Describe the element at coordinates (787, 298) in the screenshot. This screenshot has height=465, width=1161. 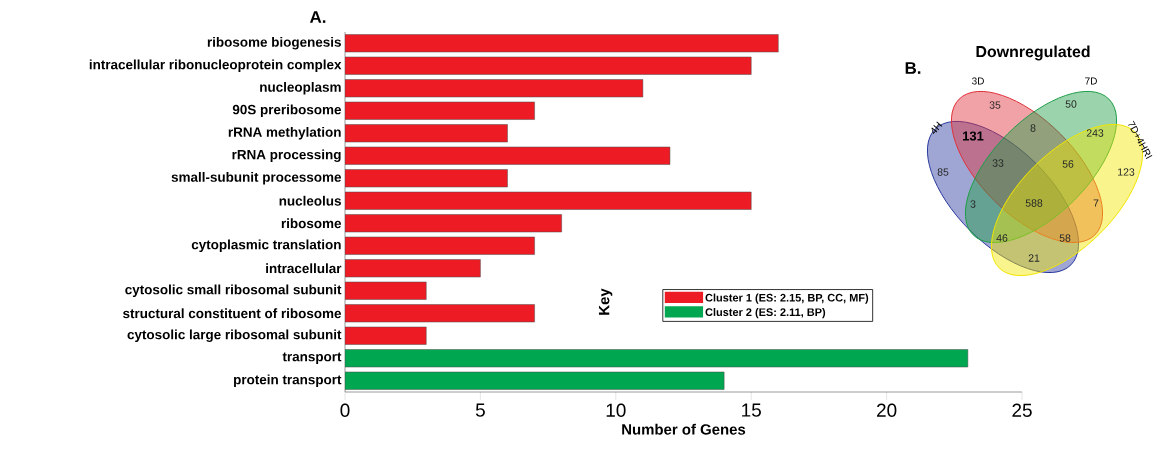
I see `legend-label: Cluster 1 (ES: 2.15, BP, CC, MF)` at that location.